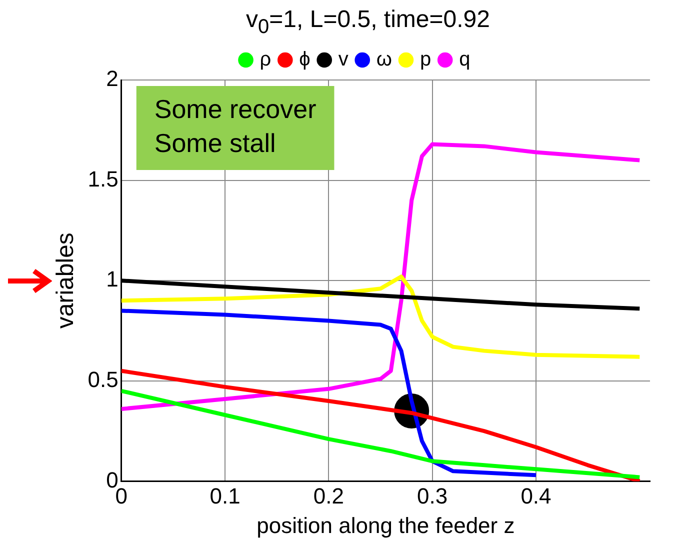  Describe the element at coordinates (426, 59) in the screenshot. I see `legend-label: p` at that location.